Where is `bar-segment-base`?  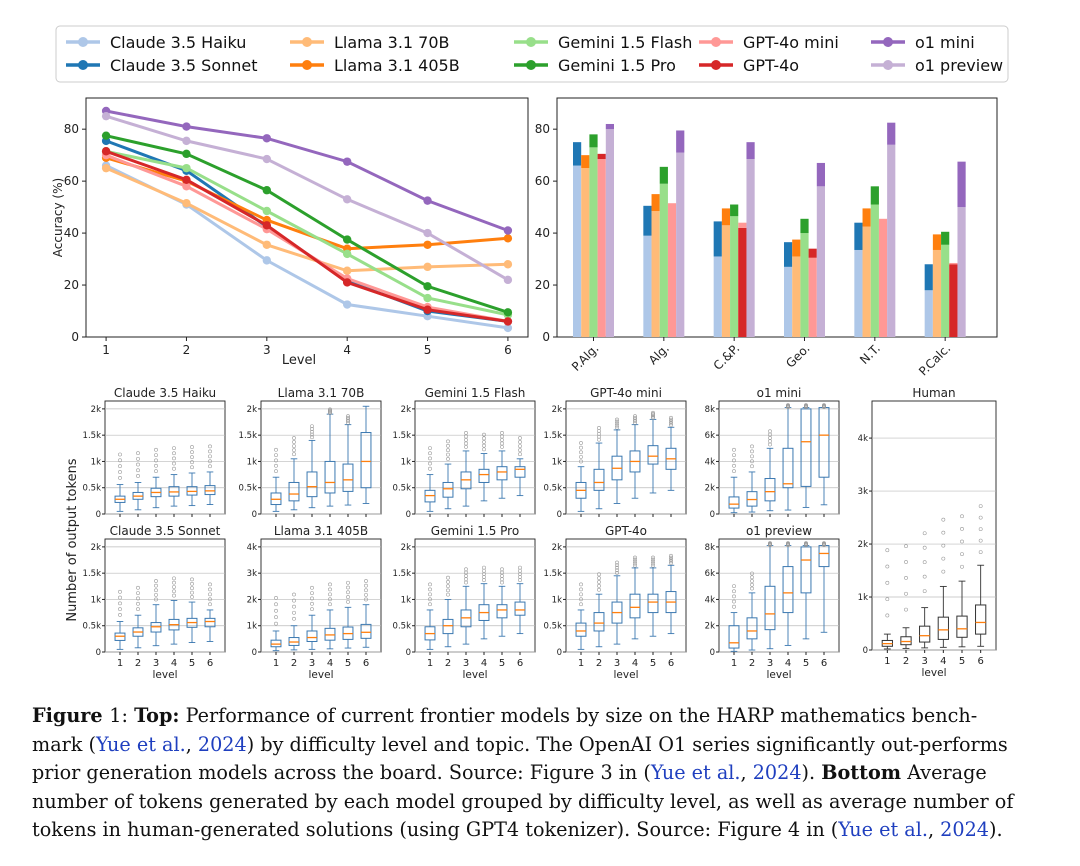
bar-segment-base is located at coordinates (672, 270).